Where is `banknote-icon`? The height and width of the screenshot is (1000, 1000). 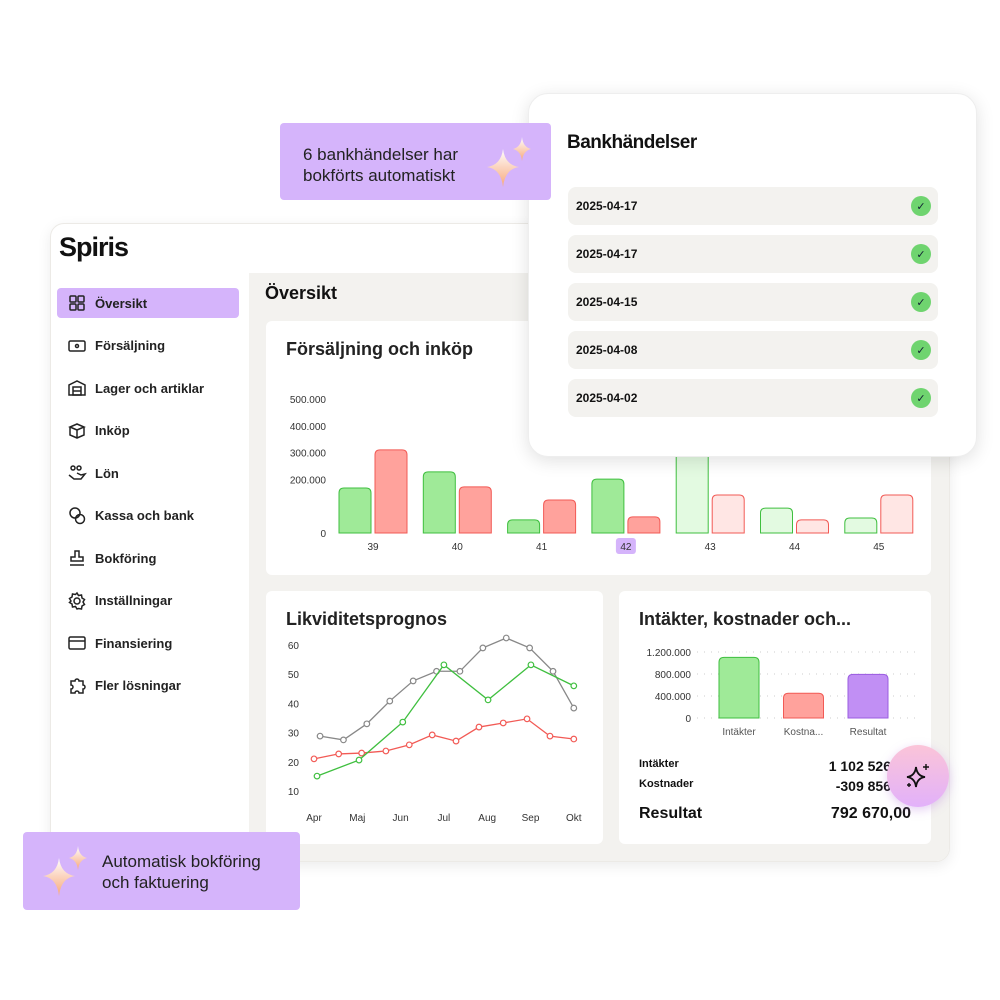 banknote-icon is located at coordinates (77, 345).